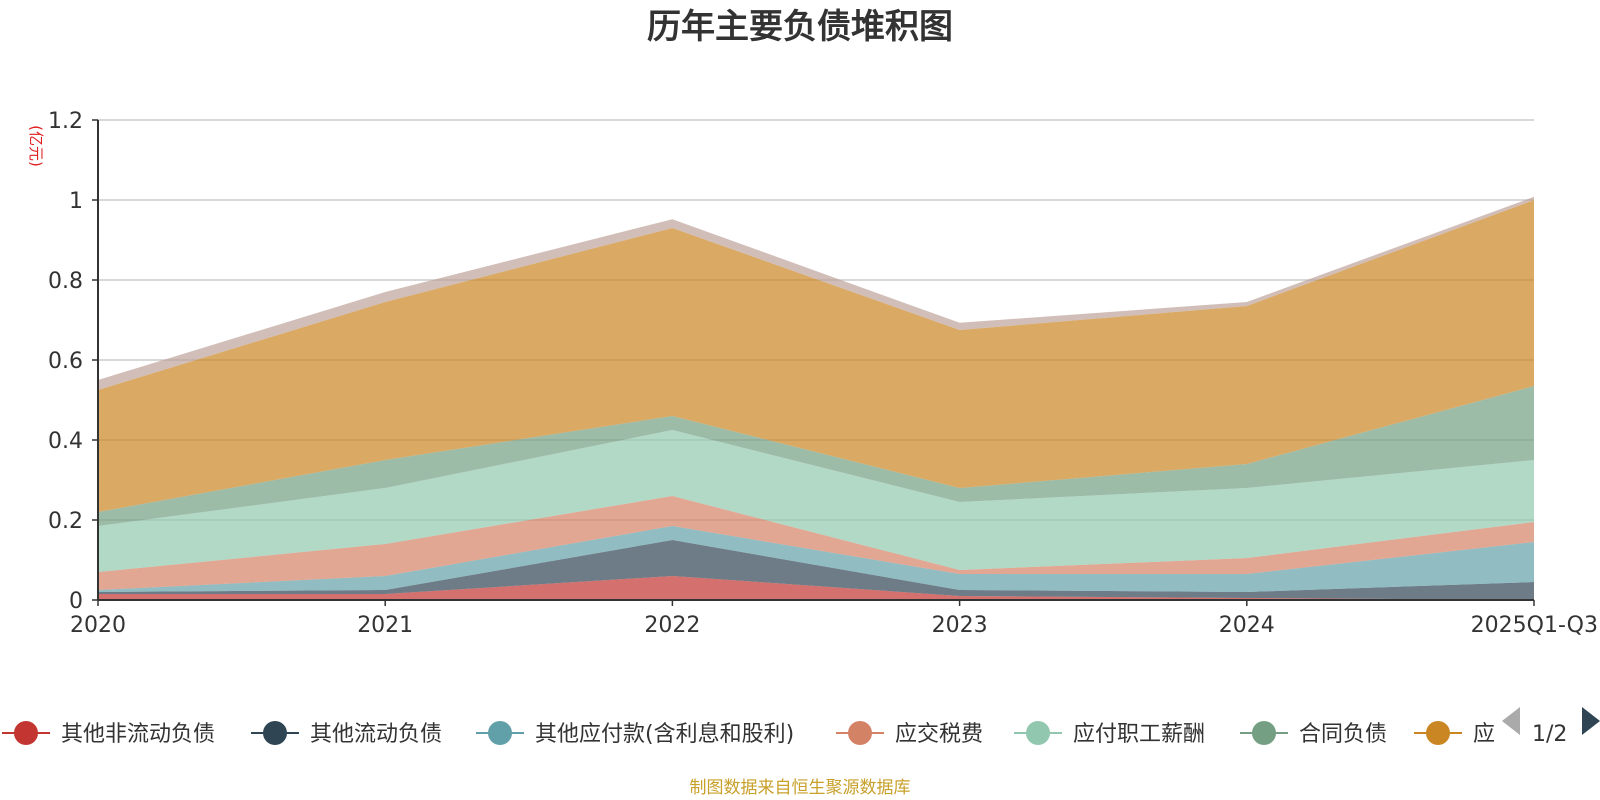  Describe the element at coordinates (65, 361) in the screenshot. I see `y-tick-label: 0.6` at that location.